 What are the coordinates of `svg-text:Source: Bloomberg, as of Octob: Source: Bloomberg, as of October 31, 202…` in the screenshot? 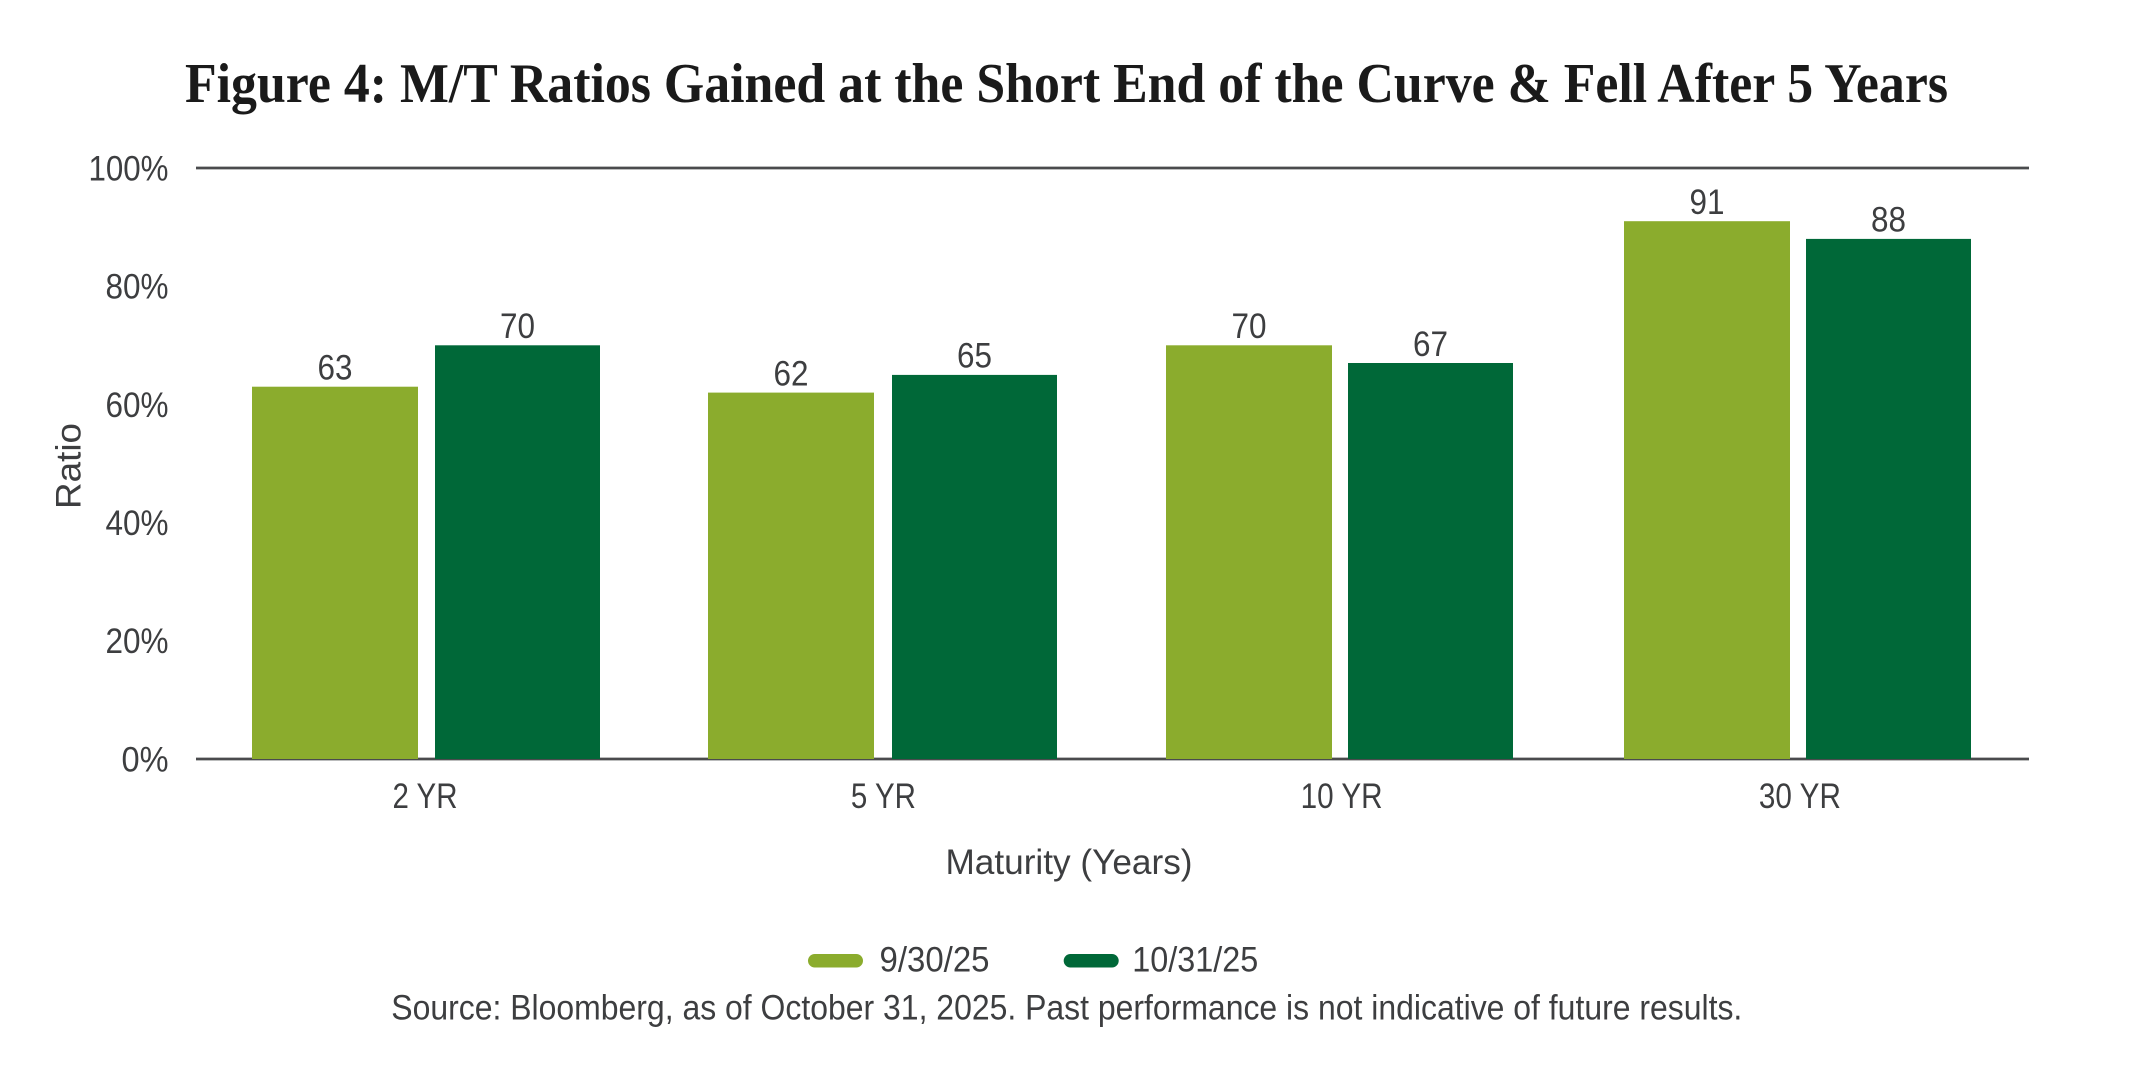 It's located at (1066, 1008).